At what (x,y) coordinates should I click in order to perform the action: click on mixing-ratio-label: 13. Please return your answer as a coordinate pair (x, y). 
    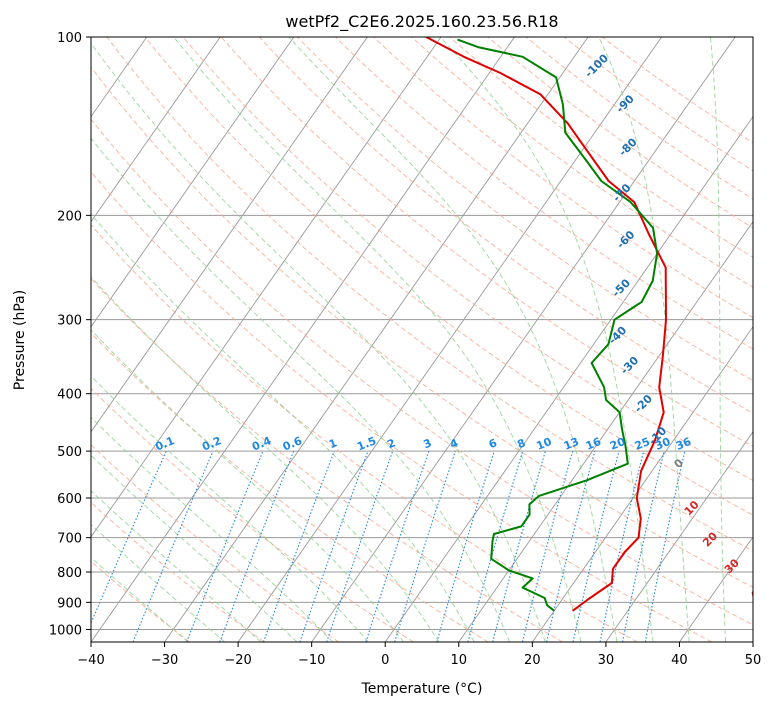
    Looking at the image, I should click on (571, 444).